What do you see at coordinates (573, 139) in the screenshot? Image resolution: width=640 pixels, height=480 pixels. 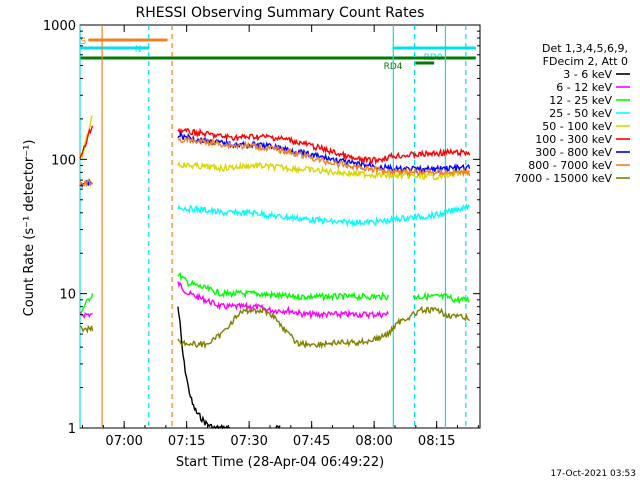 I see `legend-item-label: 100 - 300 keV` at bounding box center [573, 139].